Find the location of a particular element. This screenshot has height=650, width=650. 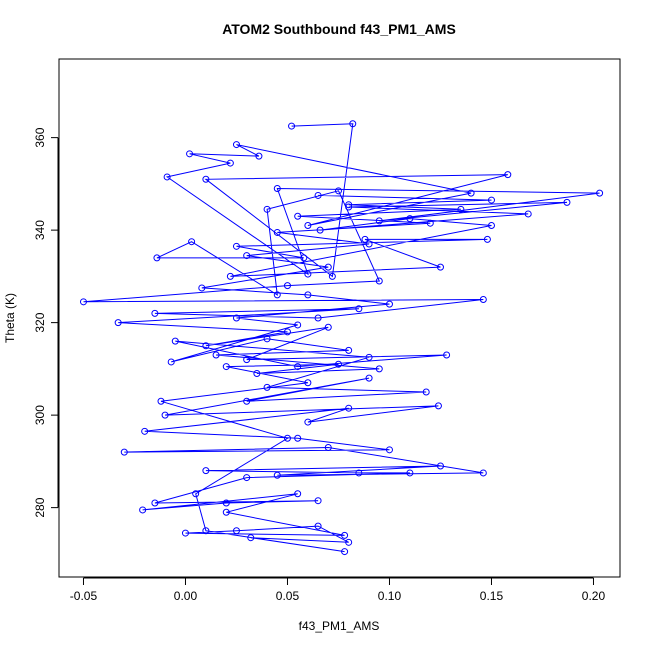

x-axis-label: f43_PM1_AMS is located at coordinates (339, 626).